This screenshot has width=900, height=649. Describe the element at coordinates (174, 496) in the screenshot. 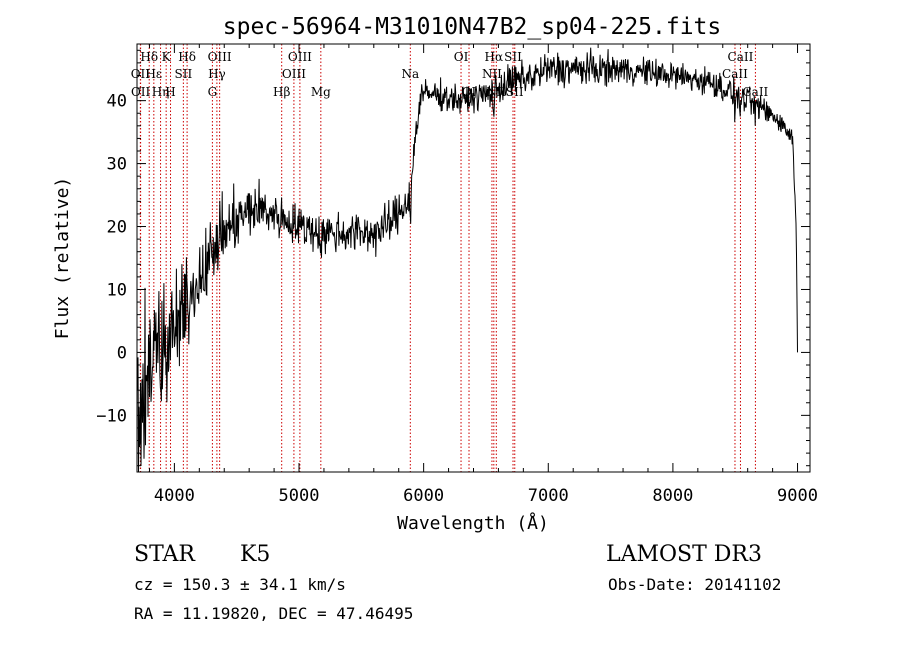

I see `x-tick-label: 4000` at that location.